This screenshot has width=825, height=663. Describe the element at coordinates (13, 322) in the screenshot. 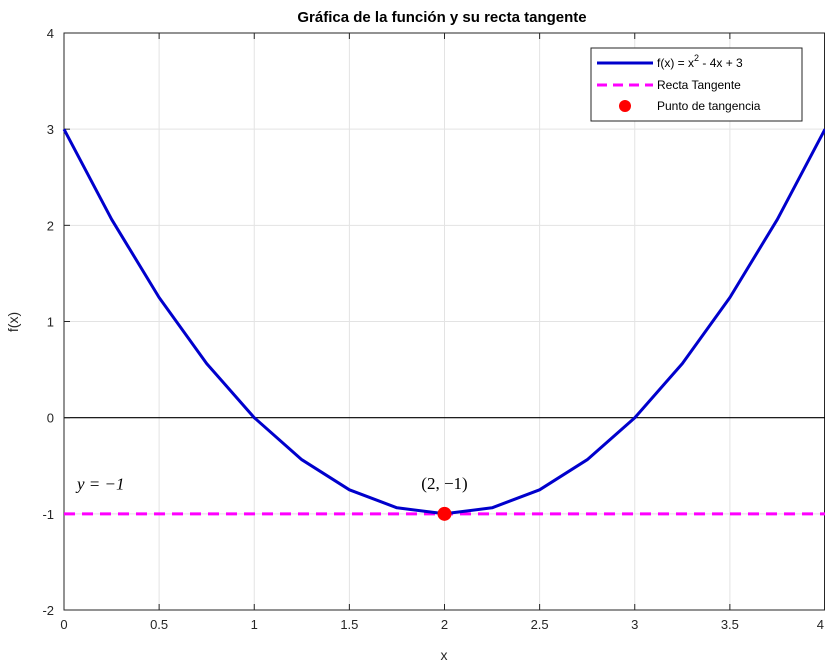

I see `y-axis-label: f(x)` at that location.